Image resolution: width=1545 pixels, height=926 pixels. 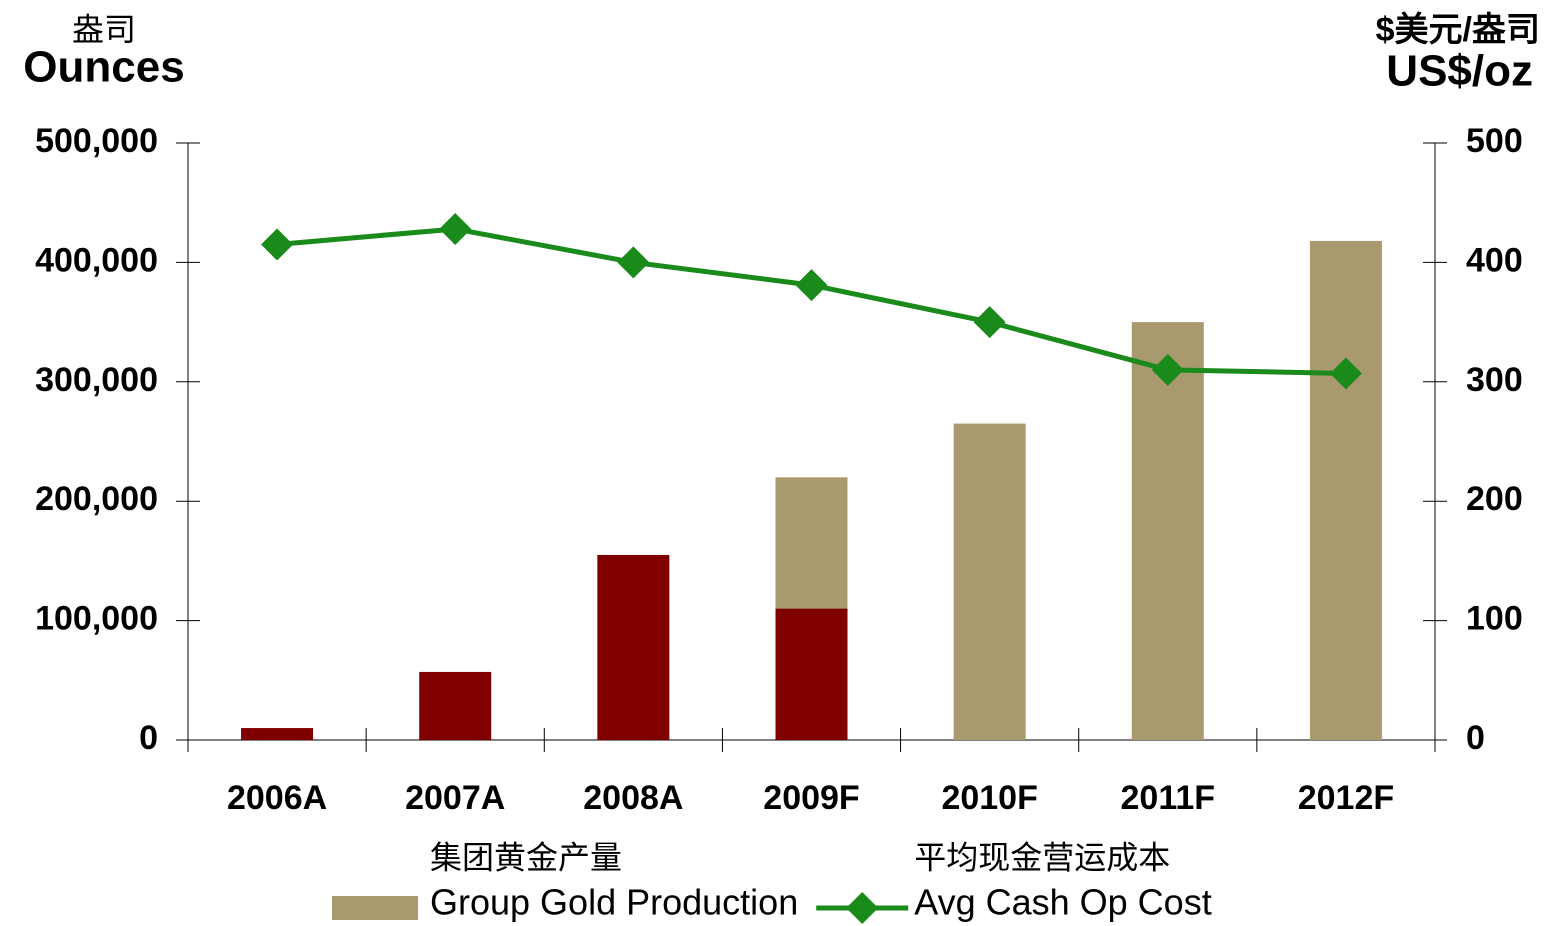 What do you see at coordinates (1494, 260) in the screenshot?
I see `y2-tick-label: 400` at bounding box center [1494, 260].